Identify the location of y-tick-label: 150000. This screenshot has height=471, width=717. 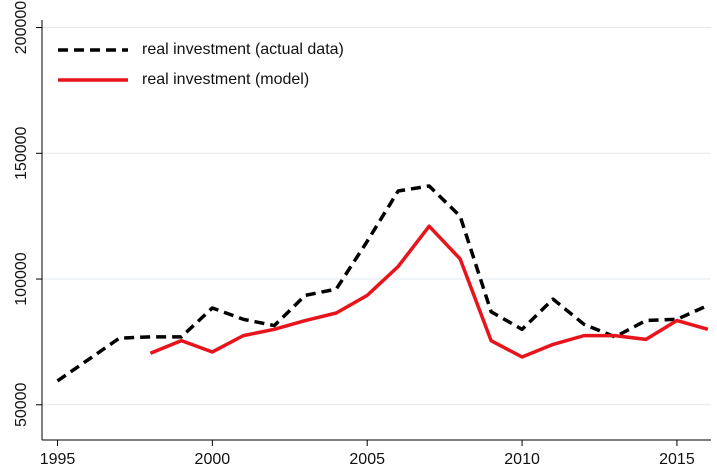
(21, 152).